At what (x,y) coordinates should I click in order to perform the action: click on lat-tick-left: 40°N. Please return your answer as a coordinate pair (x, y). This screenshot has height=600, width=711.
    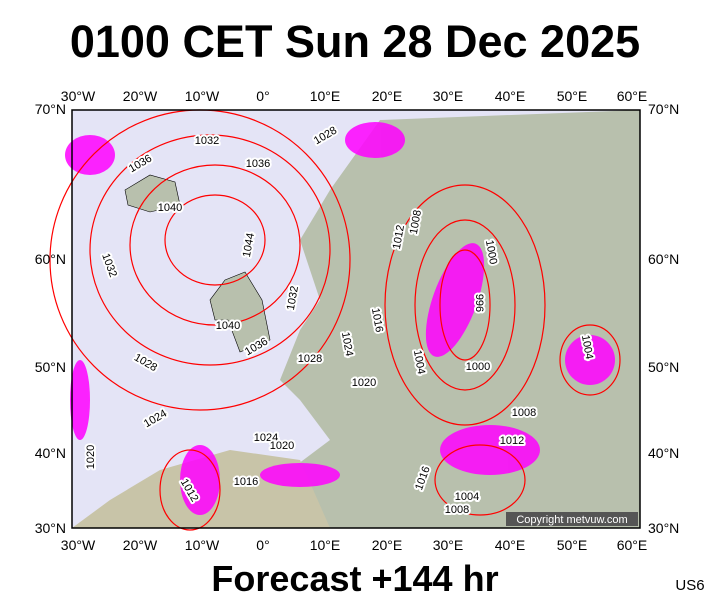
    Looking at the image, I should click on (50, 453).